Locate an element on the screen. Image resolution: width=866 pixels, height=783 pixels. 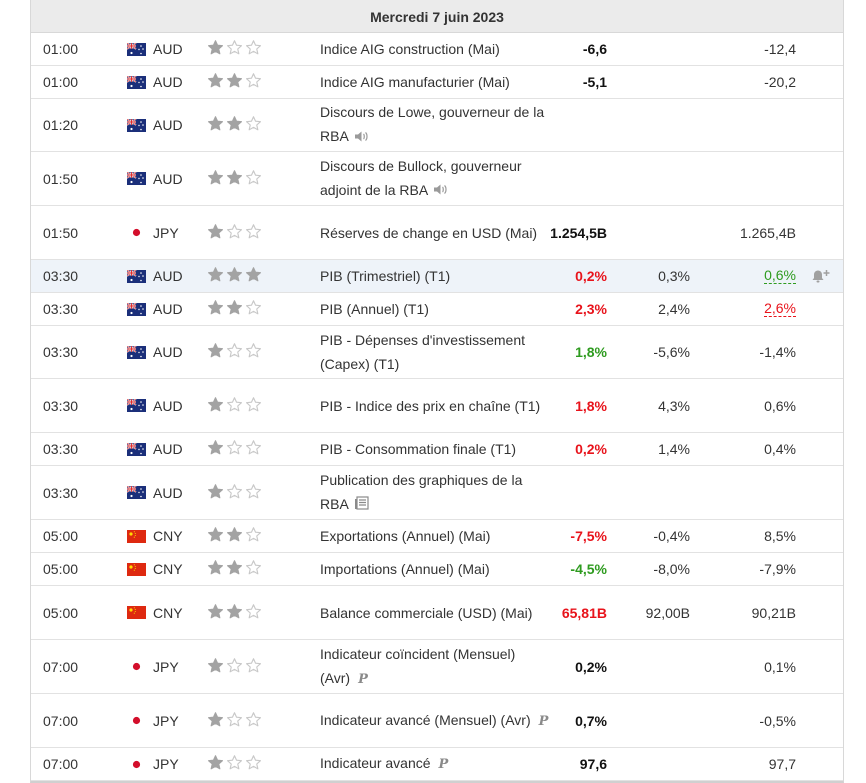
forecast-value is located at coordinates (655, 492).